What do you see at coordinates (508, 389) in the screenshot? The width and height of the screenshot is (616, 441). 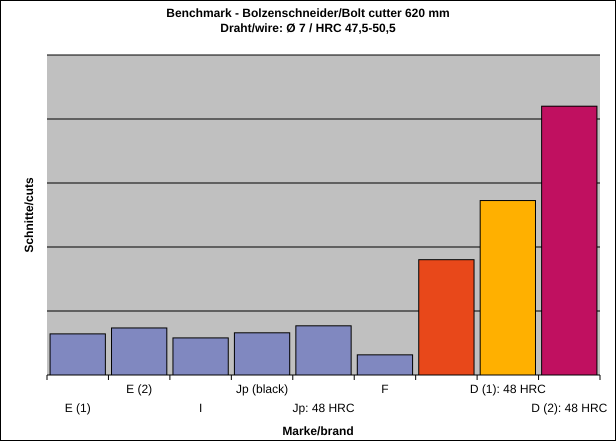 I see `x-tick-label: D (1): 48 HRC` at bounding box center [508, 389].